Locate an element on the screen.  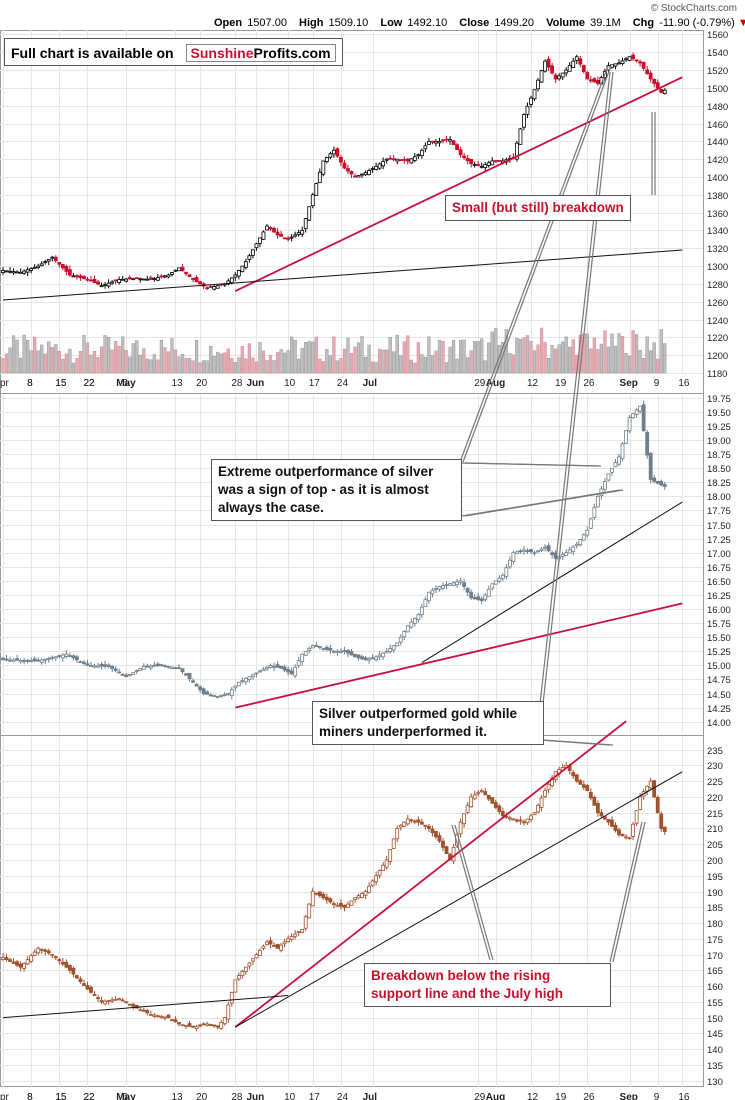
volume-label: Volume is located at coordinates (566, 23).